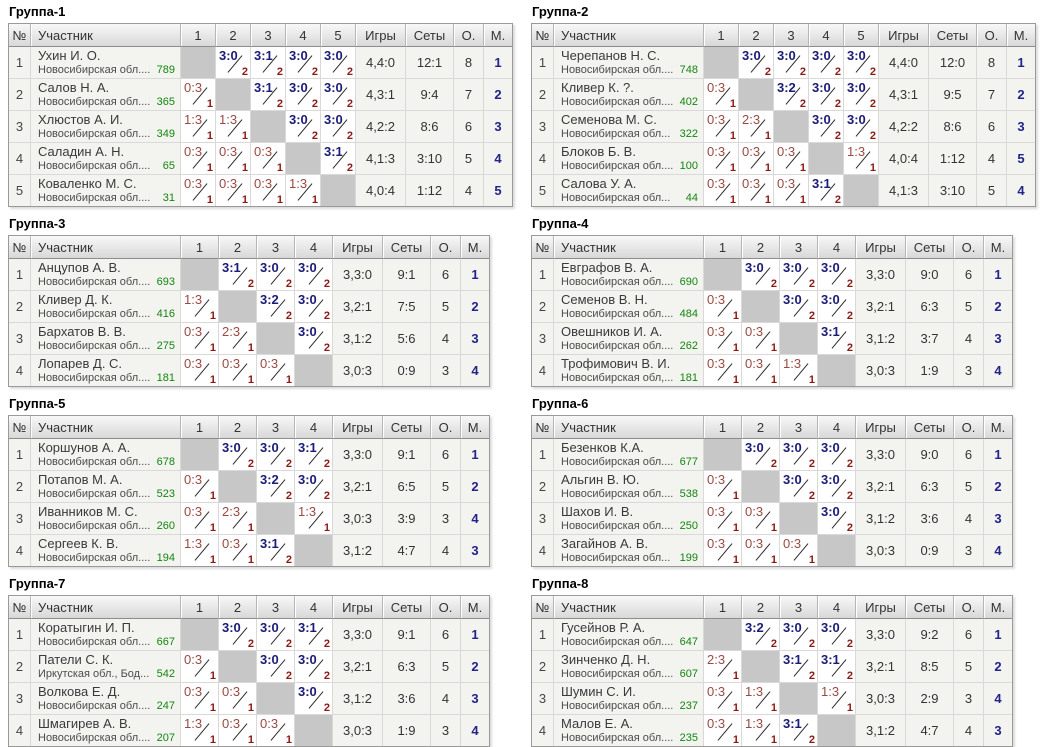 This screenshot has height=747, width=1046. I want to click on points-cell: 4, so click(968, 730).